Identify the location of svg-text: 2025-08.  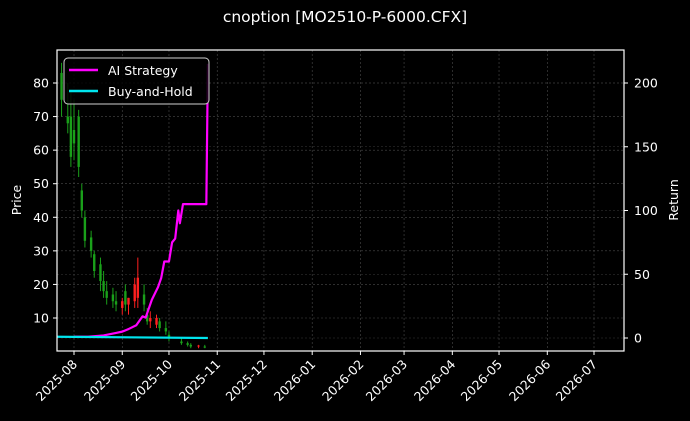
(57, 380).